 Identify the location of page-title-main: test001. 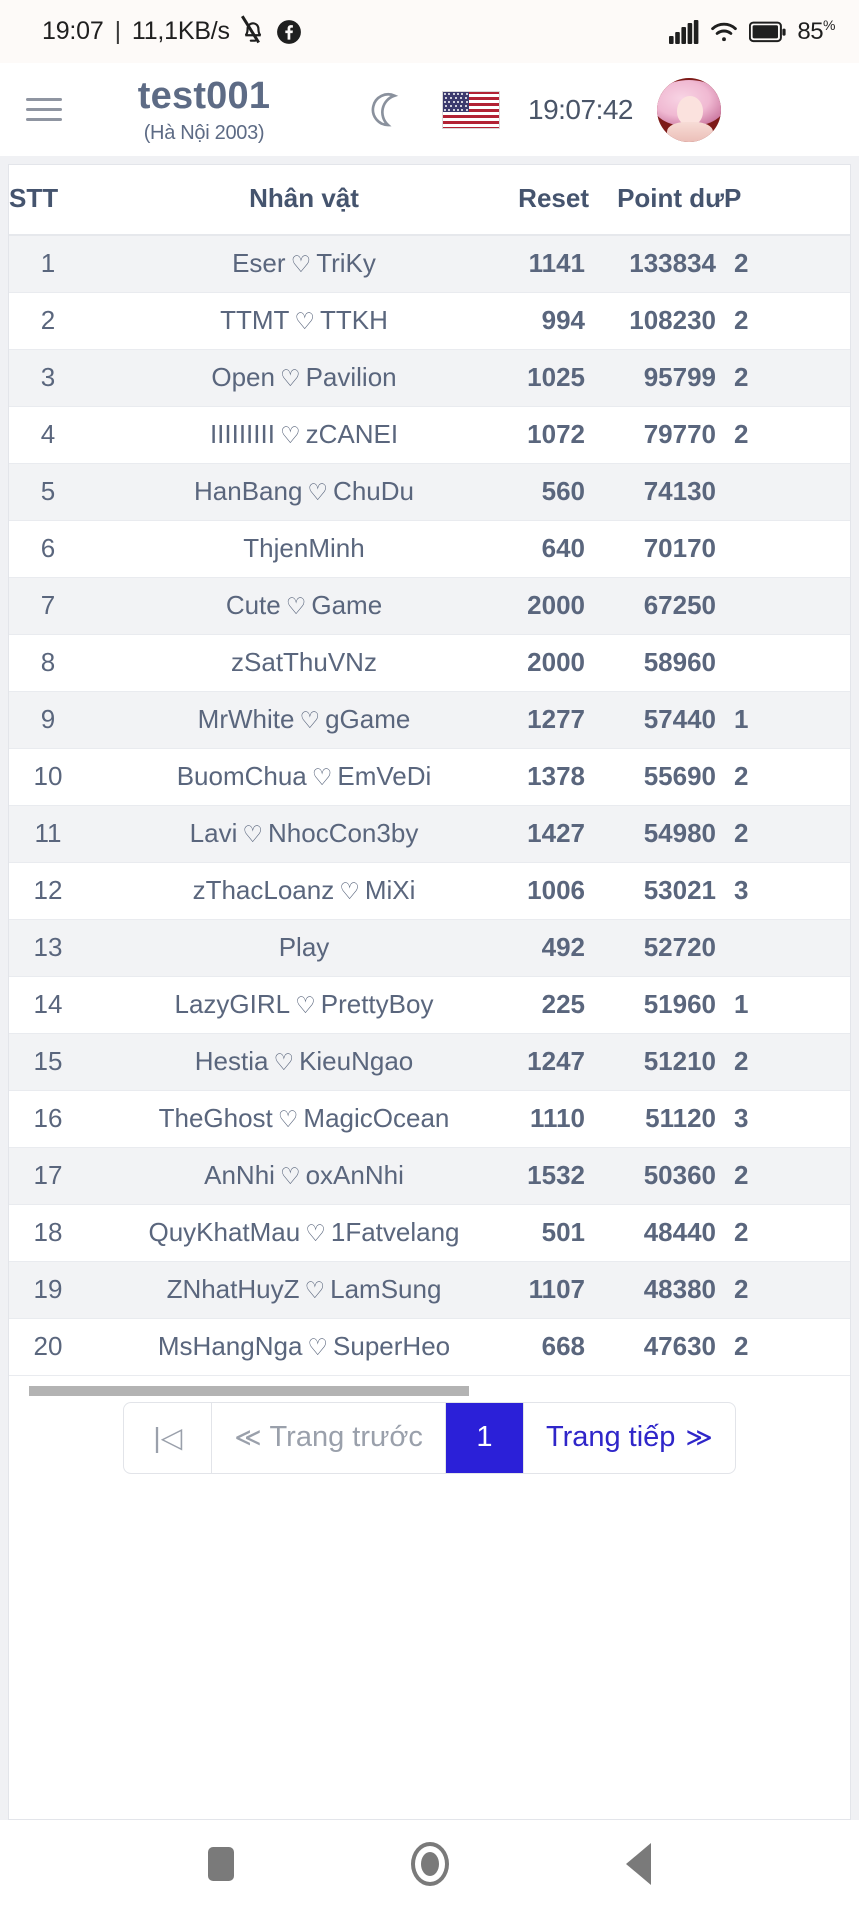
(204, 95).